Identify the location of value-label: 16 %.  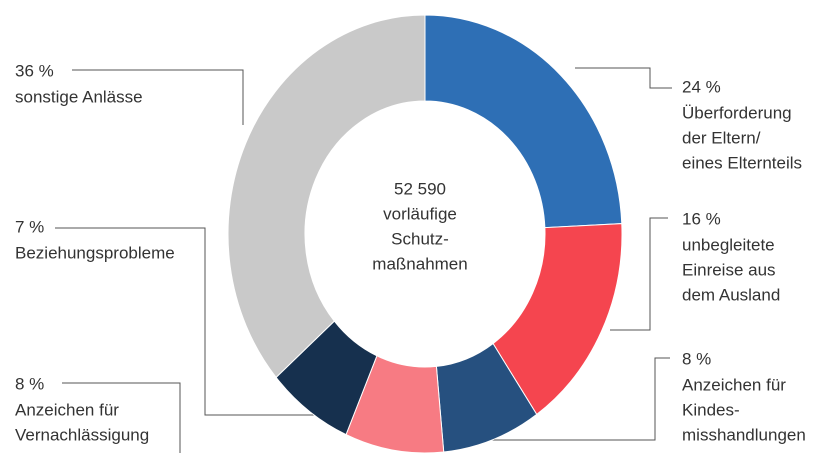
(701, 218).